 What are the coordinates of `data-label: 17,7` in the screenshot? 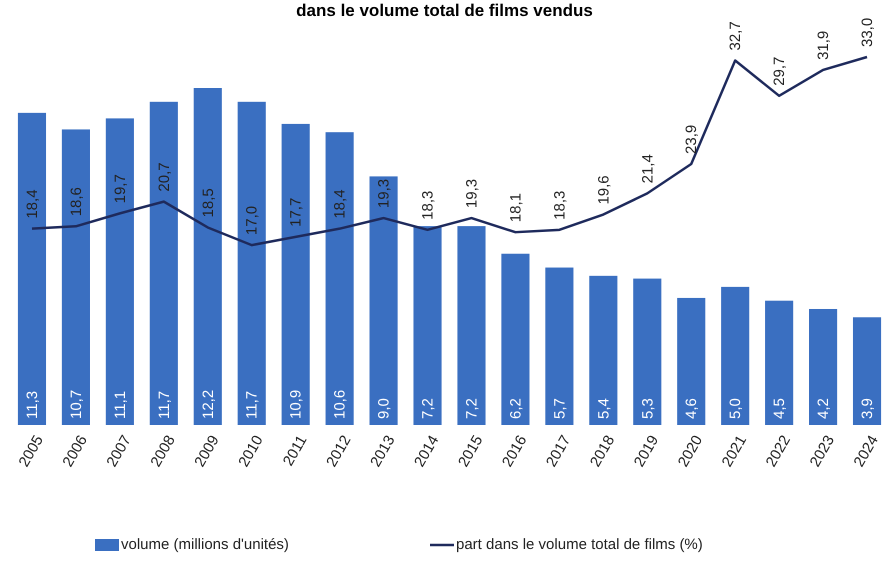 It's located at (296, 212).